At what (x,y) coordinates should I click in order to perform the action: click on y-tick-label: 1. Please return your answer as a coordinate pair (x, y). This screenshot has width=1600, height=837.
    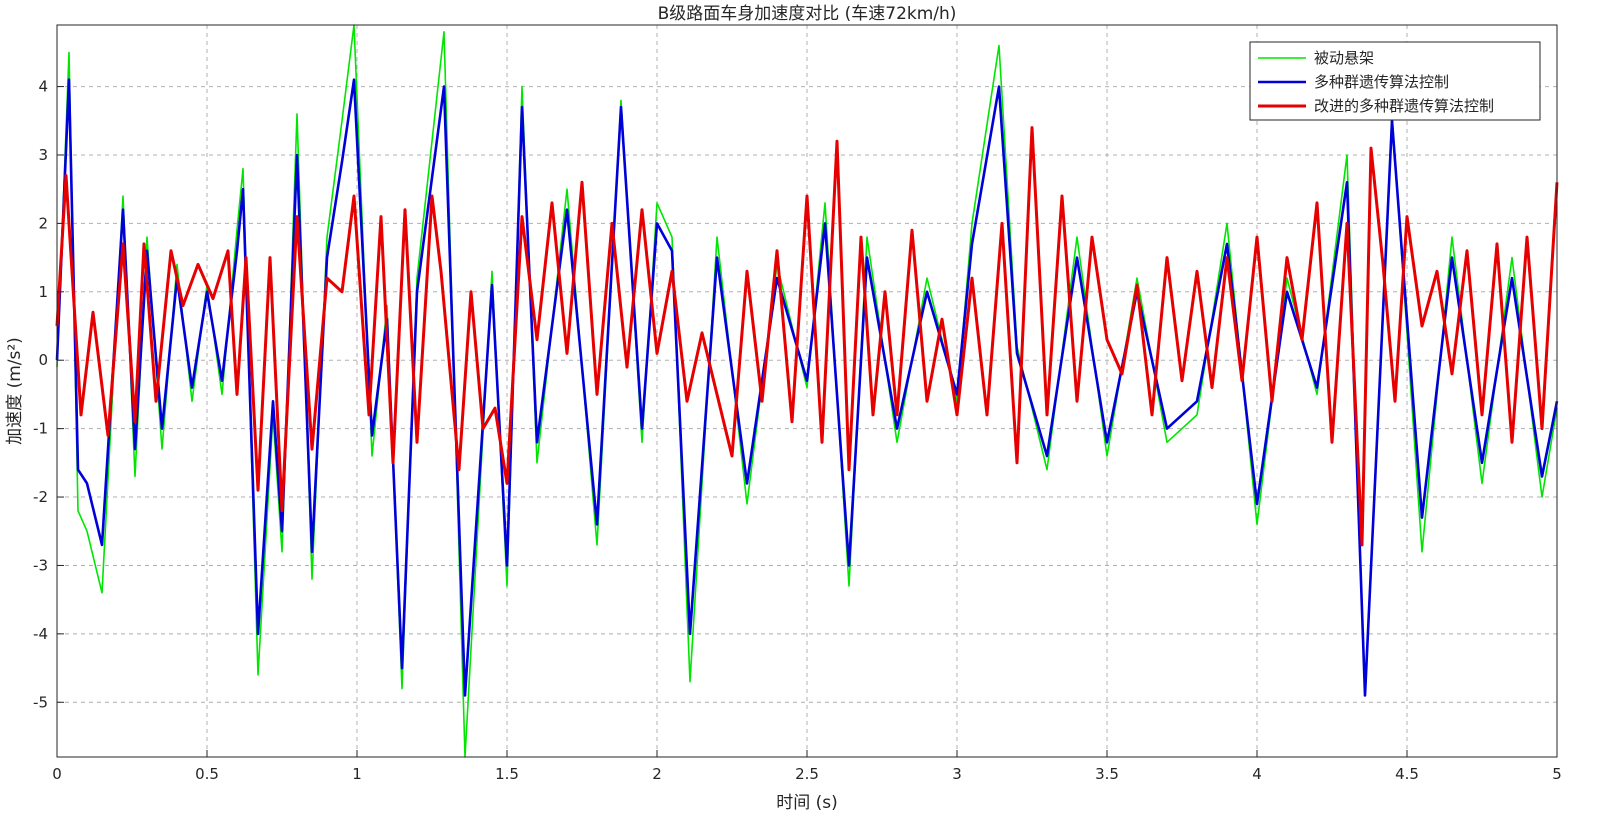
    Looking at the image, I should click on (43, 292).